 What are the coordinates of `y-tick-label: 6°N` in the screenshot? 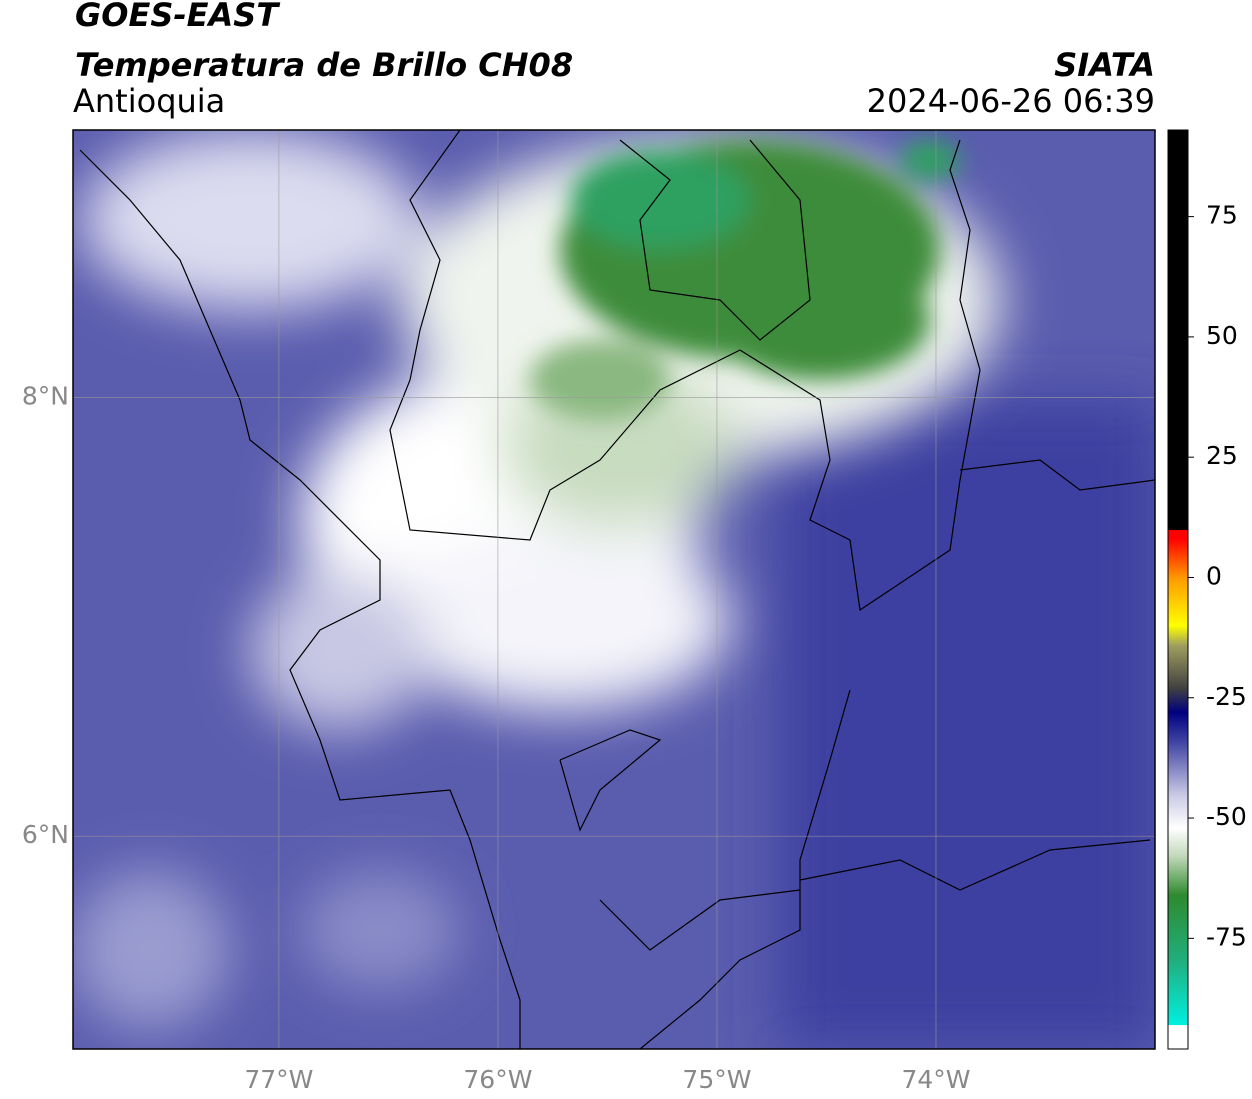 It's located at (45, 834).